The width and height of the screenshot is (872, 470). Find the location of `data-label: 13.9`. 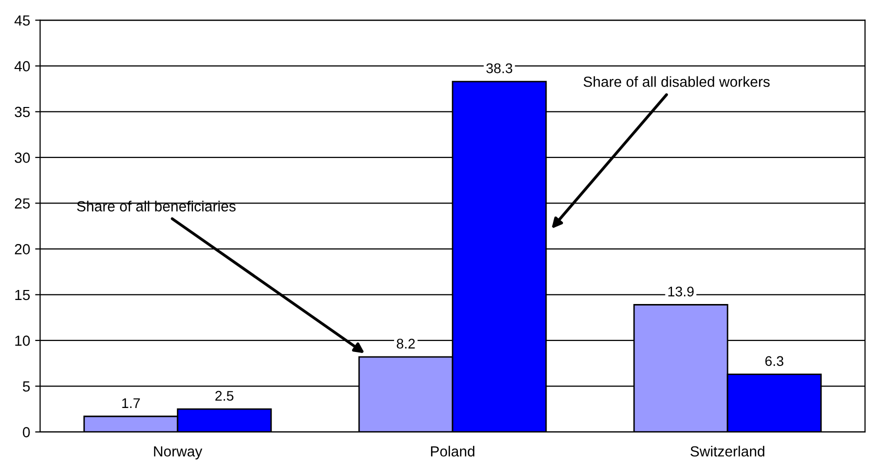

data-label: 13.9 is located at coordinates (681, 291).